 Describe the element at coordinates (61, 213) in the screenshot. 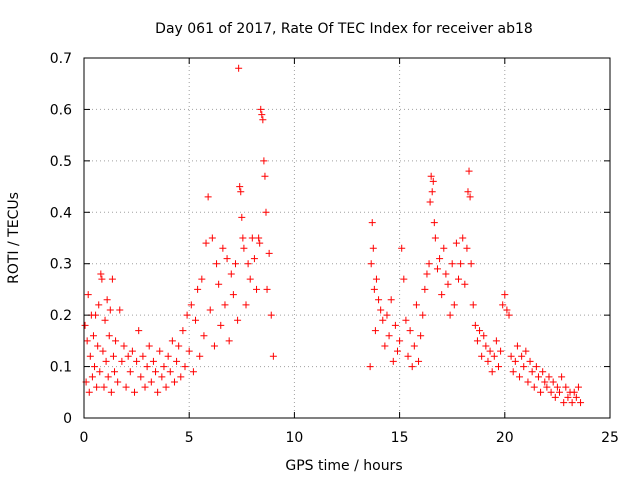

I see `y-tick-label: 0.4` at that location.